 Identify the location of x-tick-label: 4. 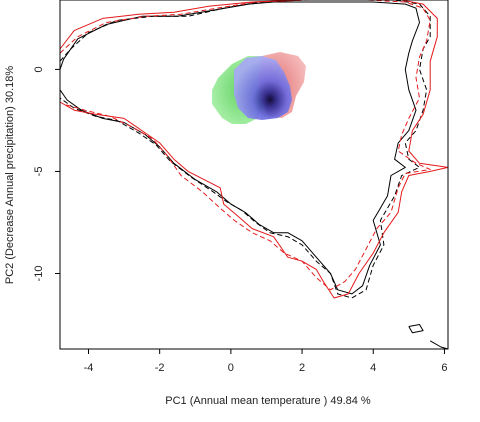
(373, 368).